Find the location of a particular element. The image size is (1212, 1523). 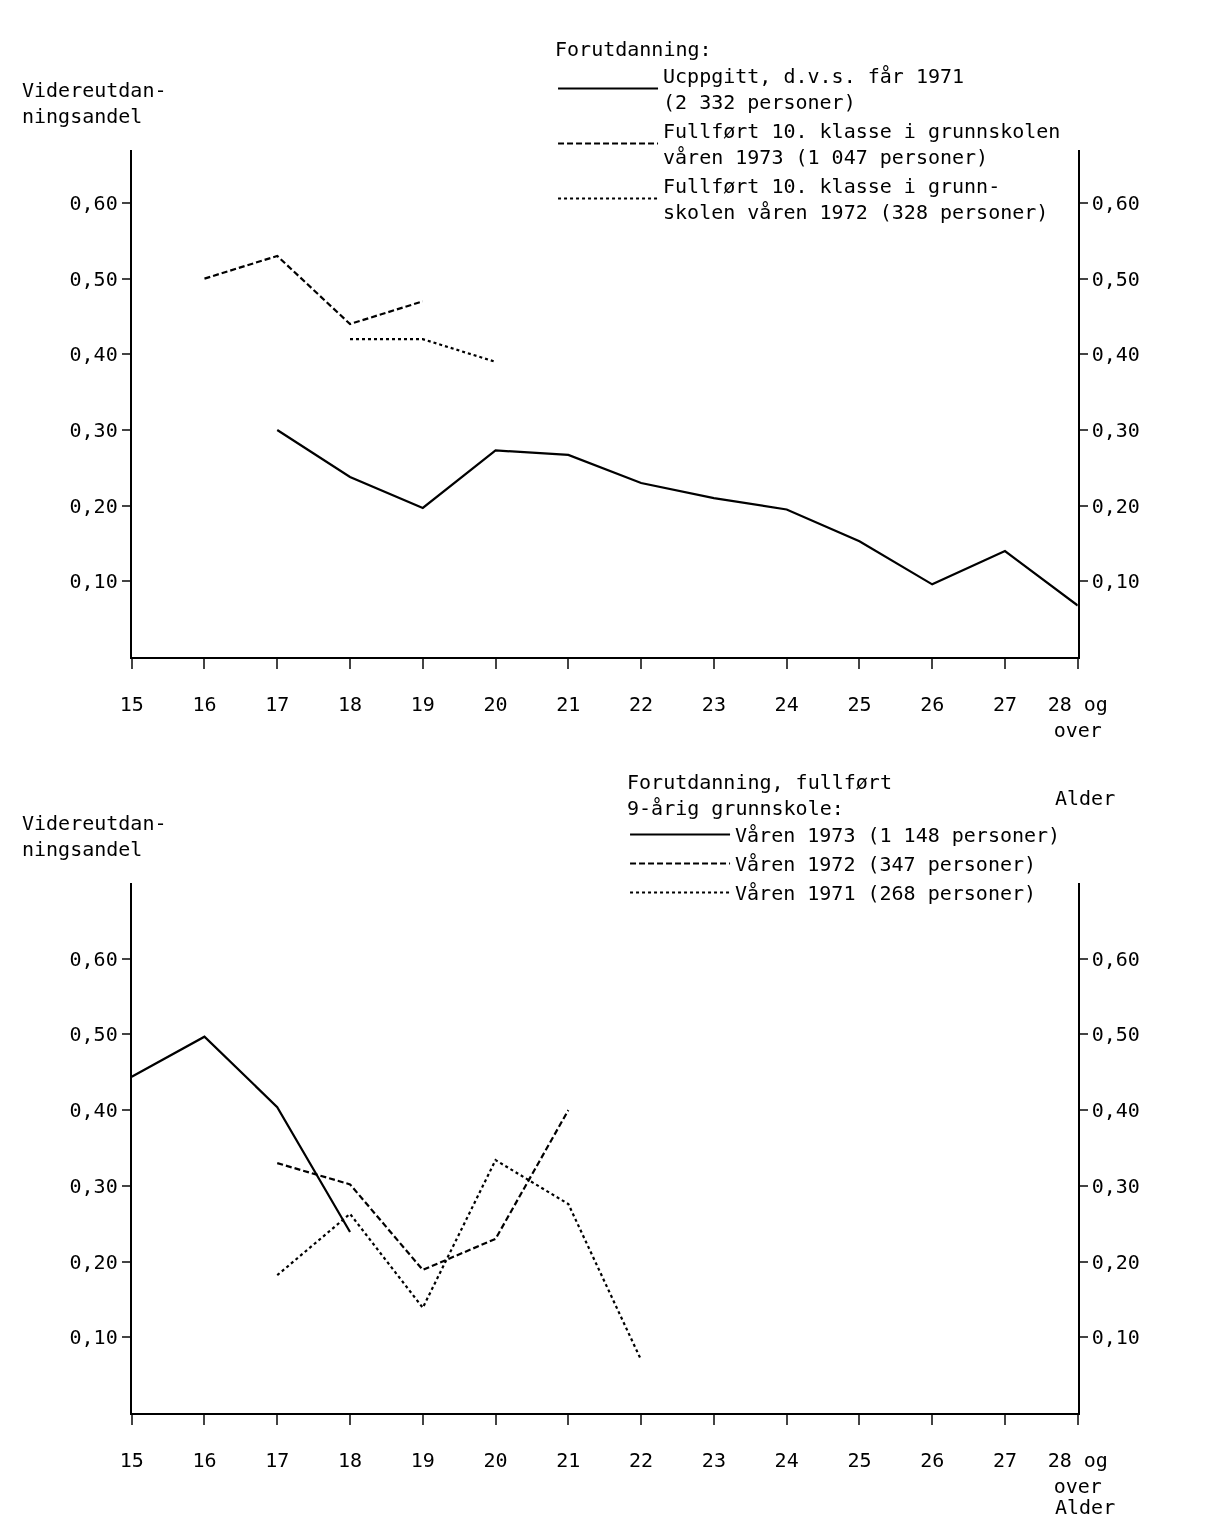

line-series is located at coordinates (313, 290).